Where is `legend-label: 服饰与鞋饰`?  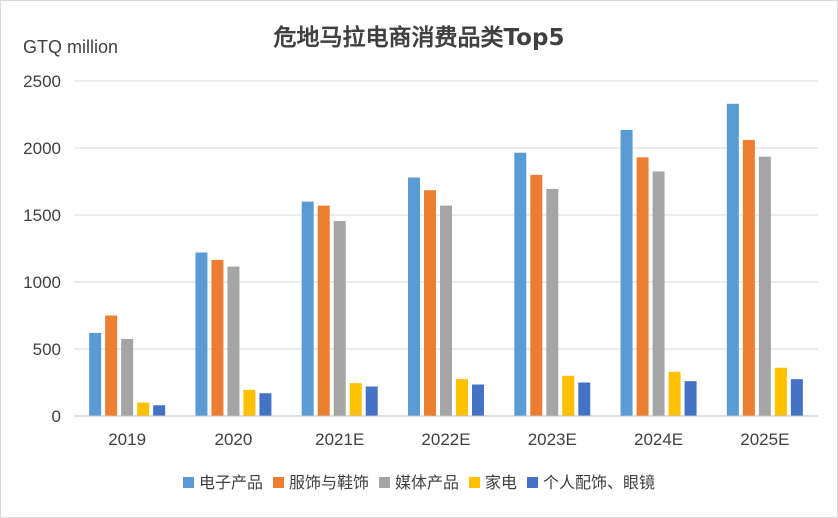 legend-label: 服饰与鞋饰 is located at coordinates (329, 482).